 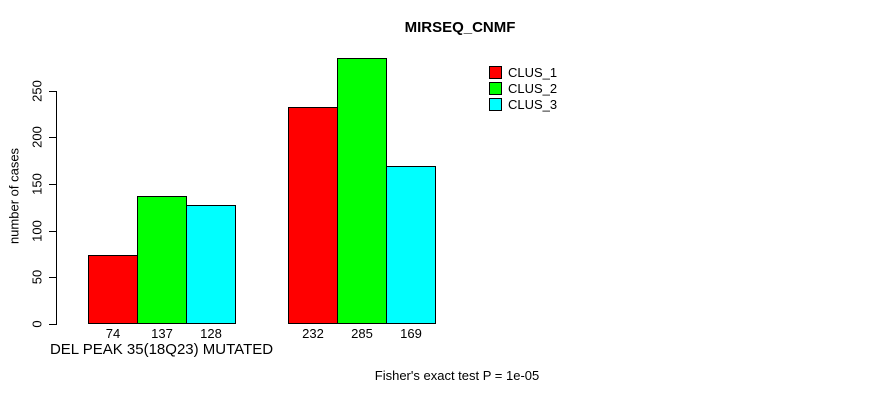 What do you see at coordinates (56, 208) in the screenshot?
I see `y-axis` at bounding box center [56, 208].